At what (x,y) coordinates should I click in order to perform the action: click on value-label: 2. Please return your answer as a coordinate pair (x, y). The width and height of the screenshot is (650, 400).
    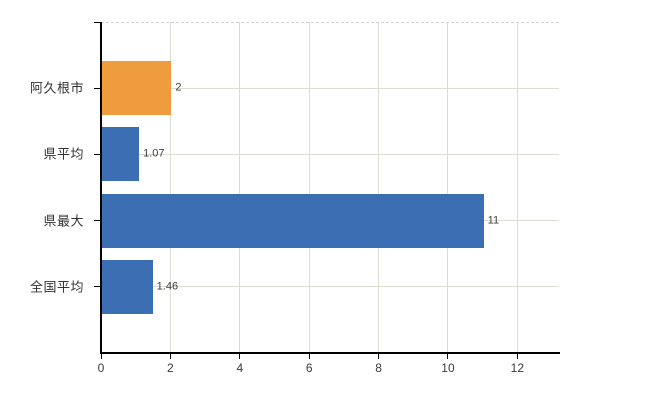
    Looking at the image, I should click on (178, 87).